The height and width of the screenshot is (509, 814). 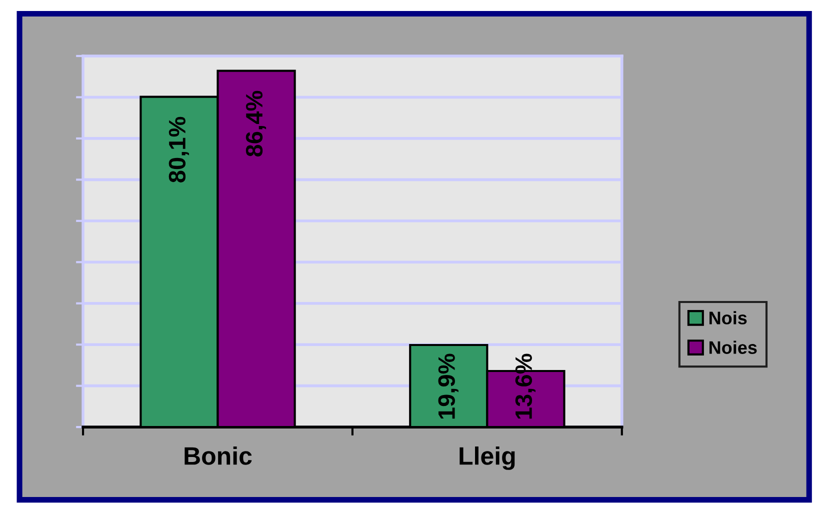 I want to click on legend-label: Nois, so click(x=728, y=317).